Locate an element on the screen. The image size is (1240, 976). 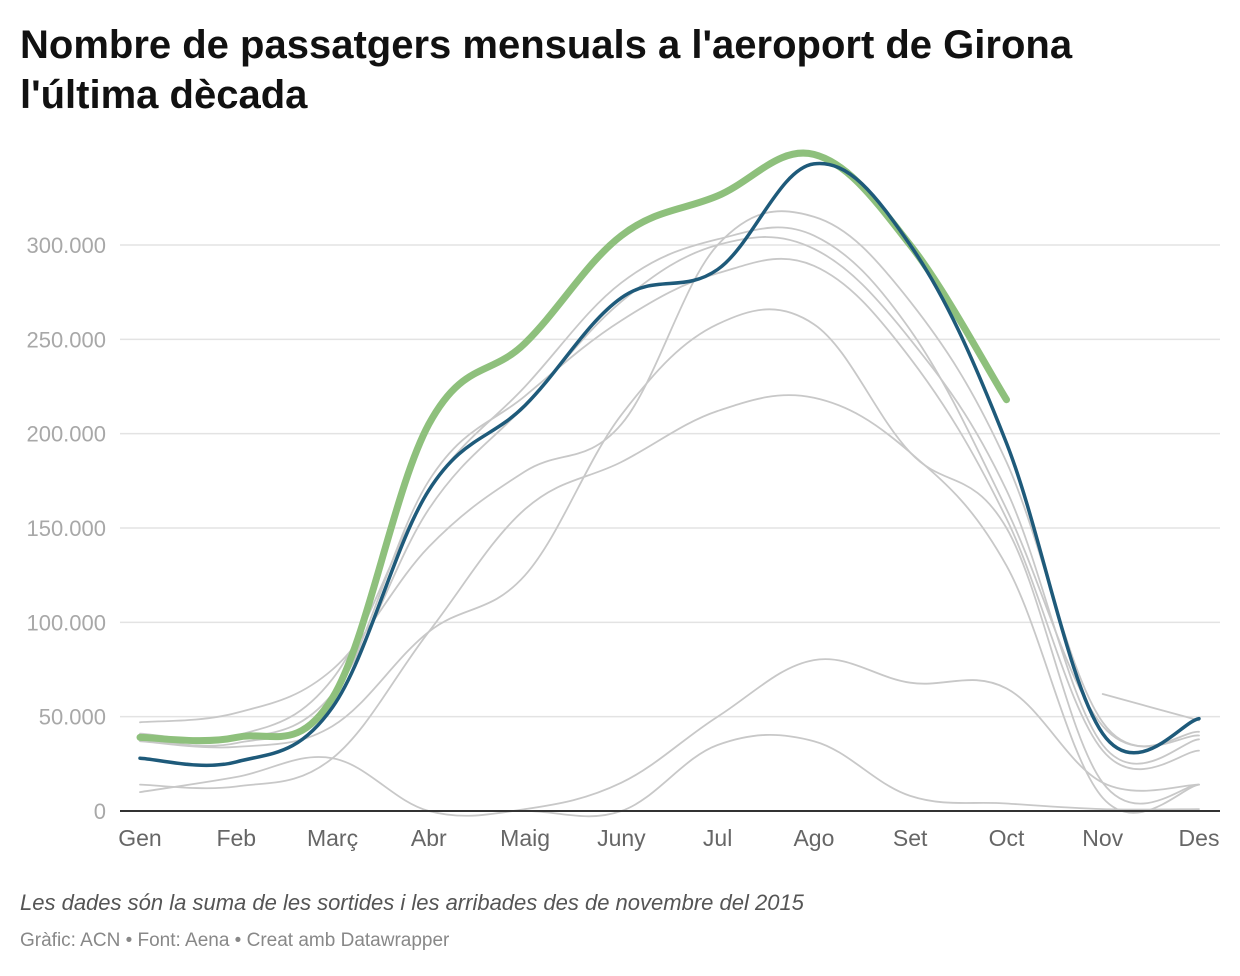
x-tick-label: Gen is located at coordinates (139, 838).